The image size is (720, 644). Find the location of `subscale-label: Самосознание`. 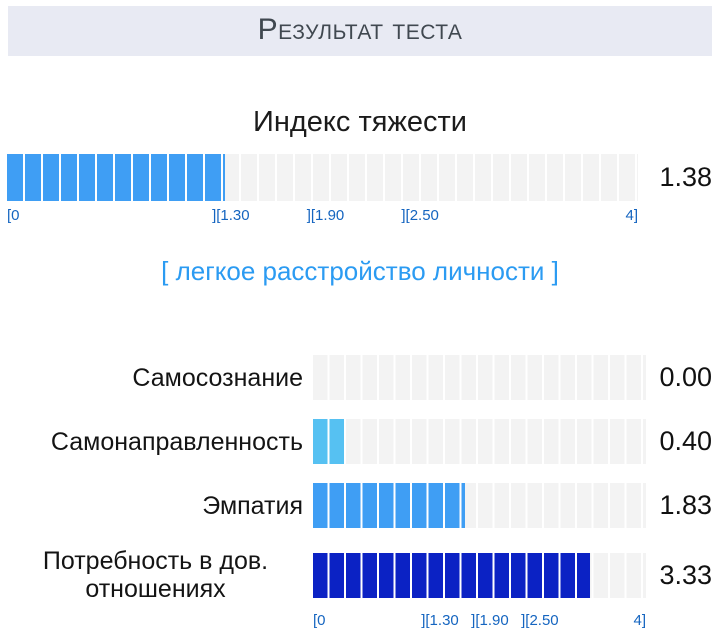

subscale-label: Самосознание is located at coordinates (160, 378).